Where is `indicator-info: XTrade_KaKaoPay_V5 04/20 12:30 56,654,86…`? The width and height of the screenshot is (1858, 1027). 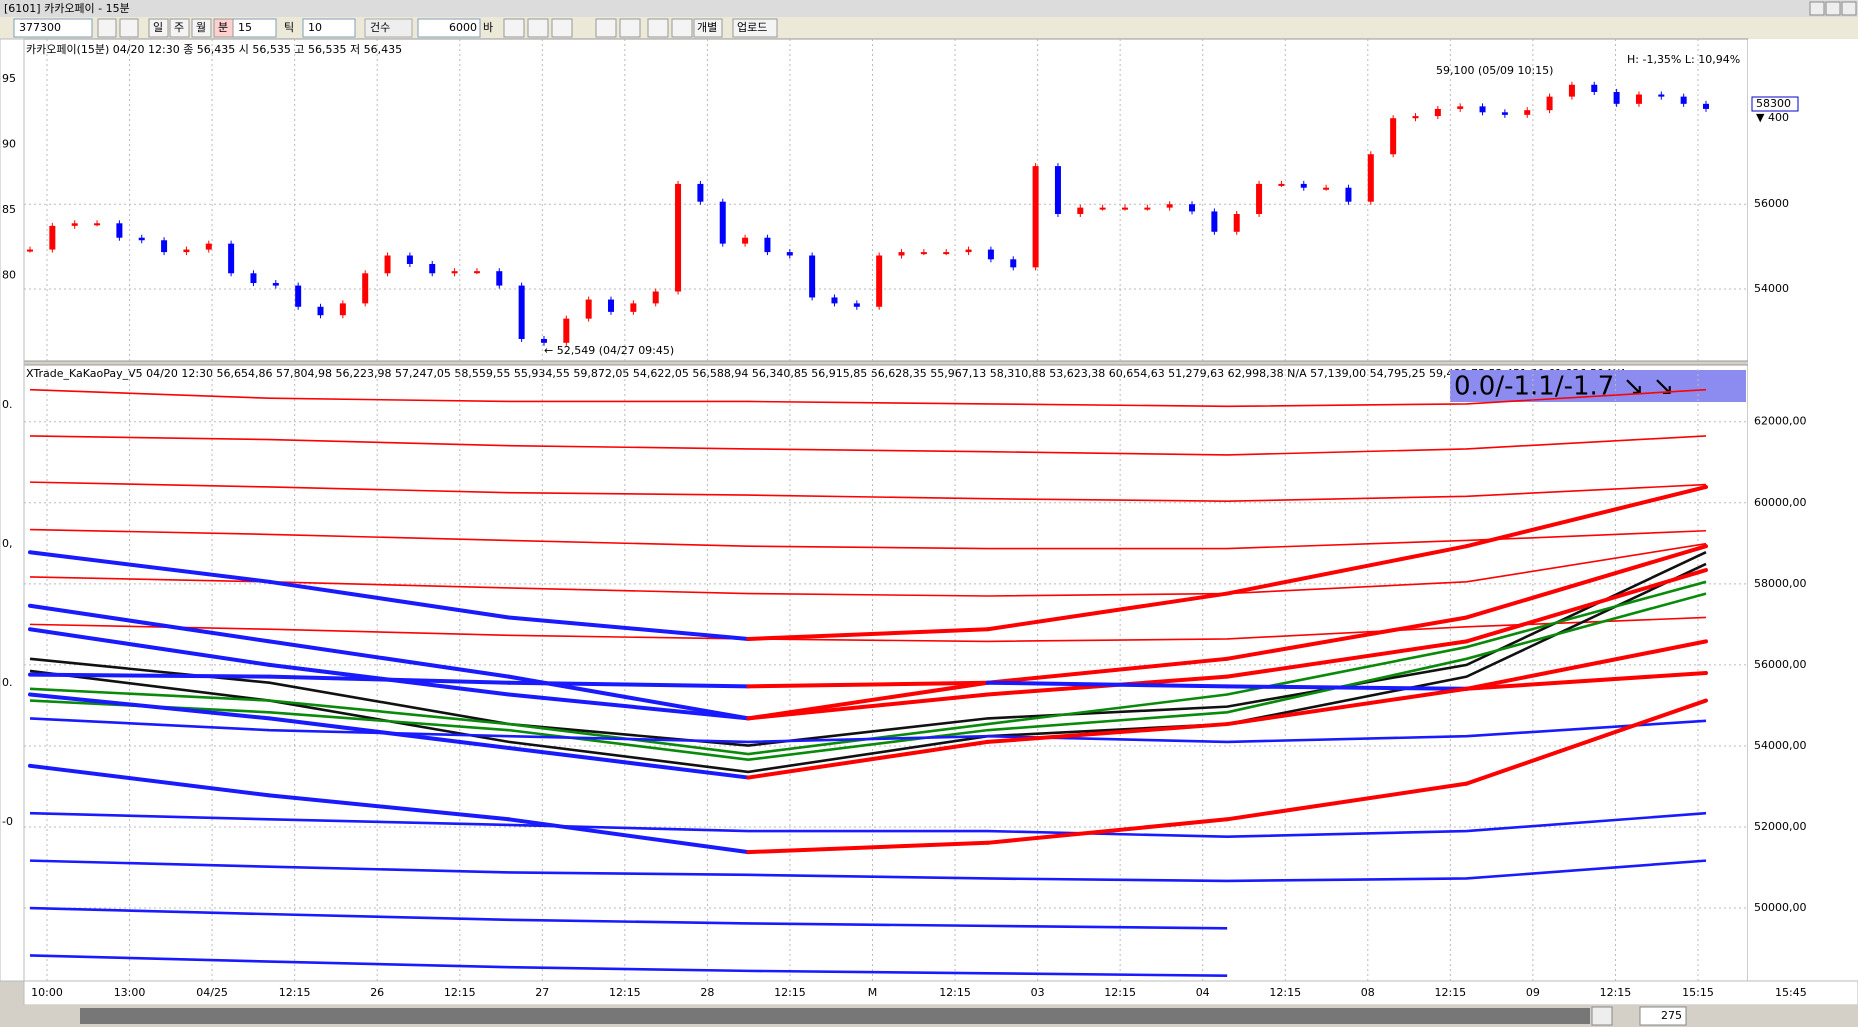
indicator-info: XTrade_KaKaoPay_V5 04/20 12:30 56,654,86… is located at coordinates (826, 373).